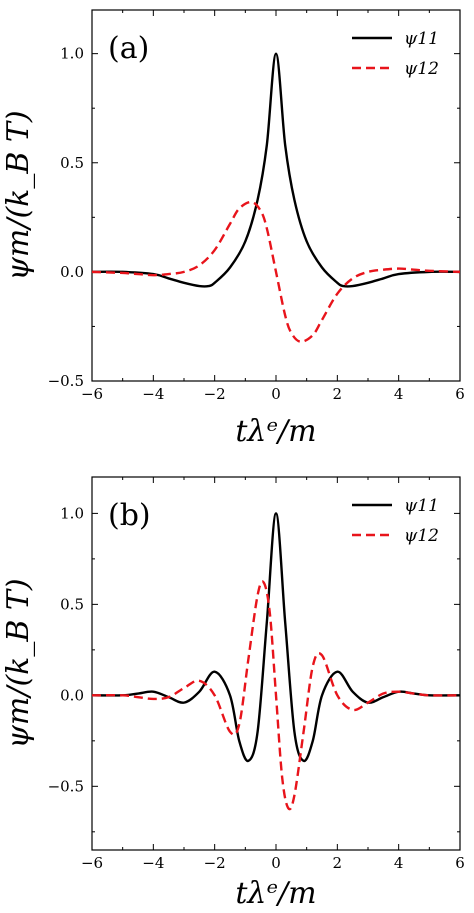 This screenshot has width=474, height=913. Describe the element at coordinates (129, 515) in the screenshot. I see `panel-label: (b)` at that location.